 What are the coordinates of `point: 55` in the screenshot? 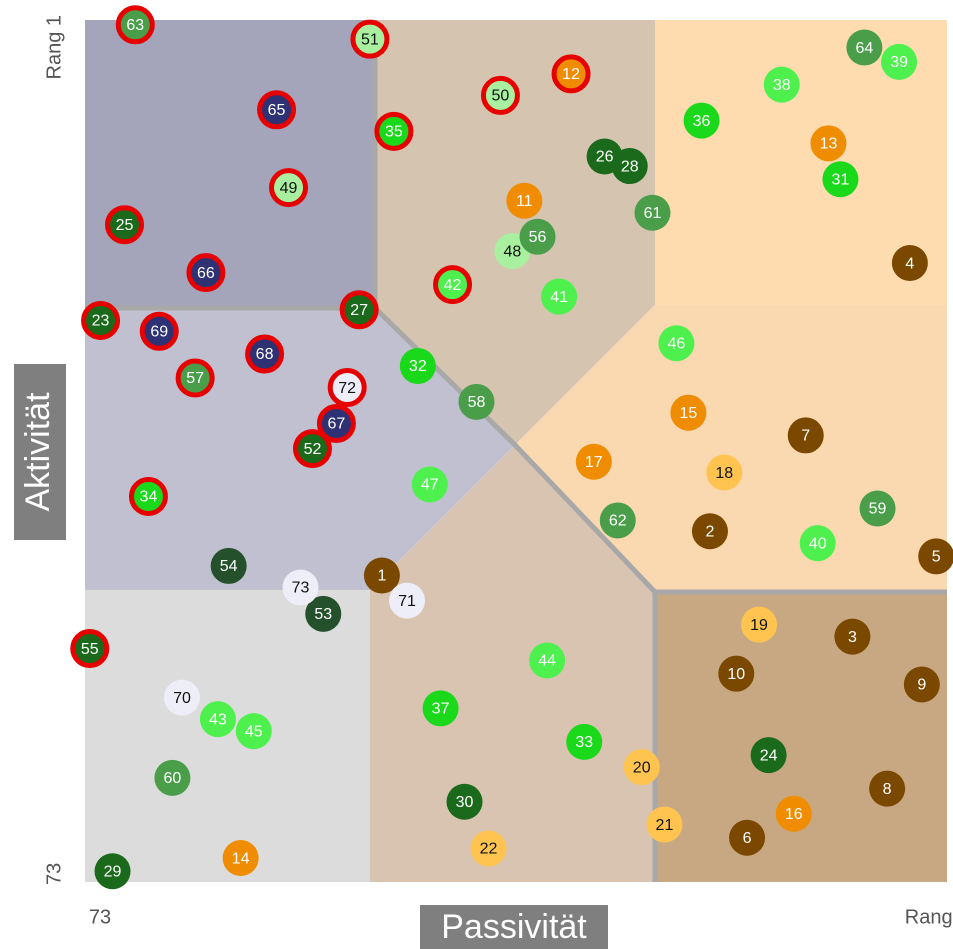 It's located at (90, 649).